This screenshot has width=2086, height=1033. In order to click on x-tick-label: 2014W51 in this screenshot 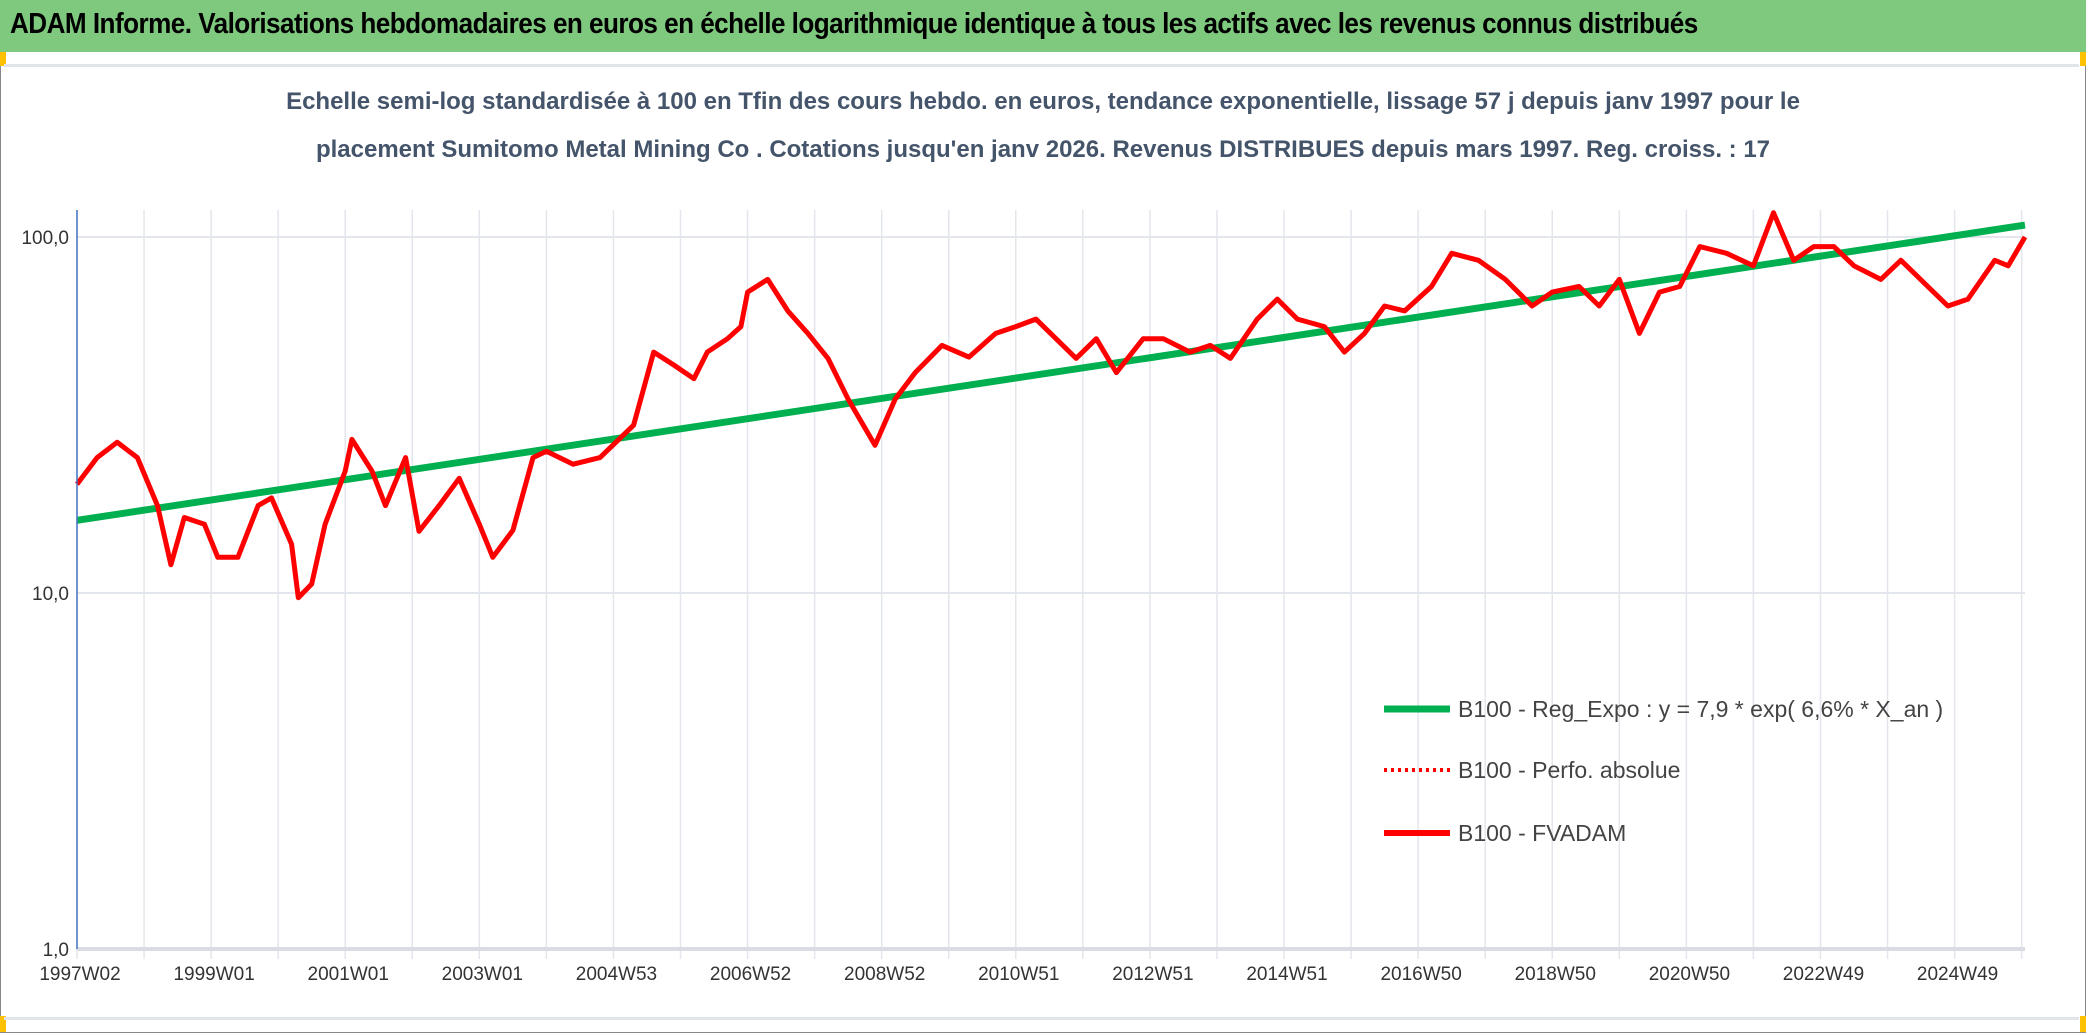, I will do `click(1286, 974)`.